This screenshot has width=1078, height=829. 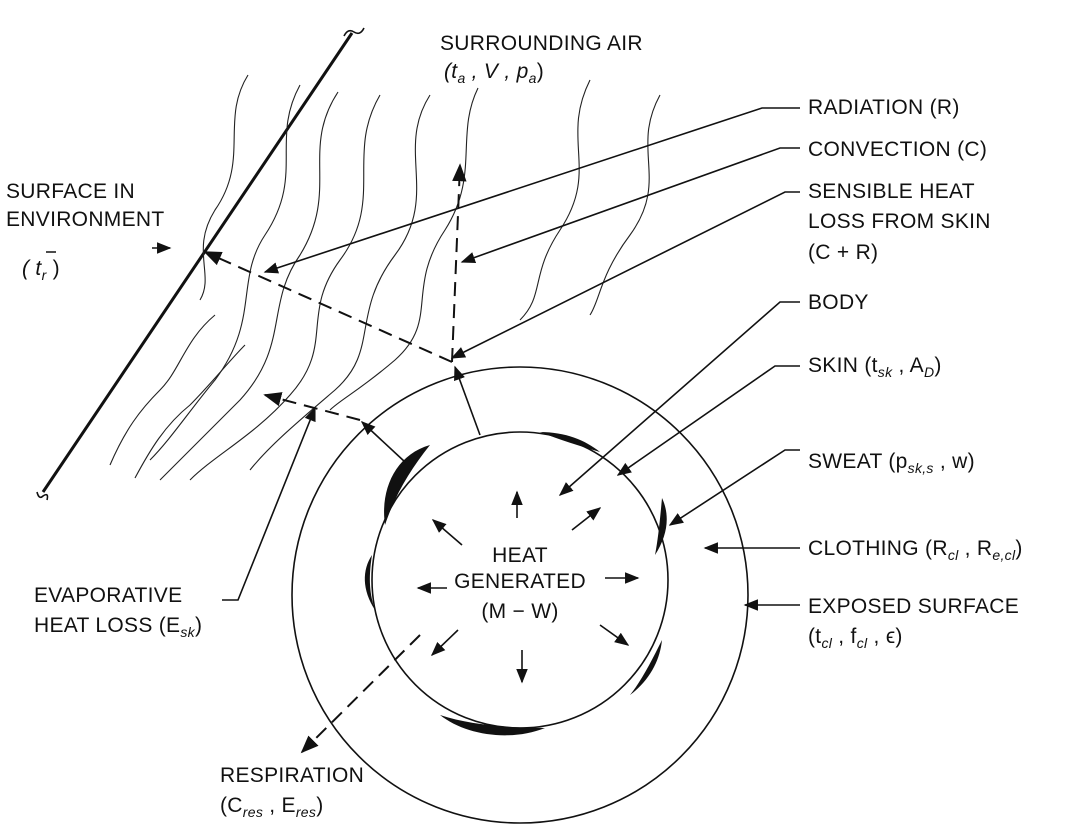 I want to click on label-skin: SKIN (tsk , AD), so click(x=875, y=367).